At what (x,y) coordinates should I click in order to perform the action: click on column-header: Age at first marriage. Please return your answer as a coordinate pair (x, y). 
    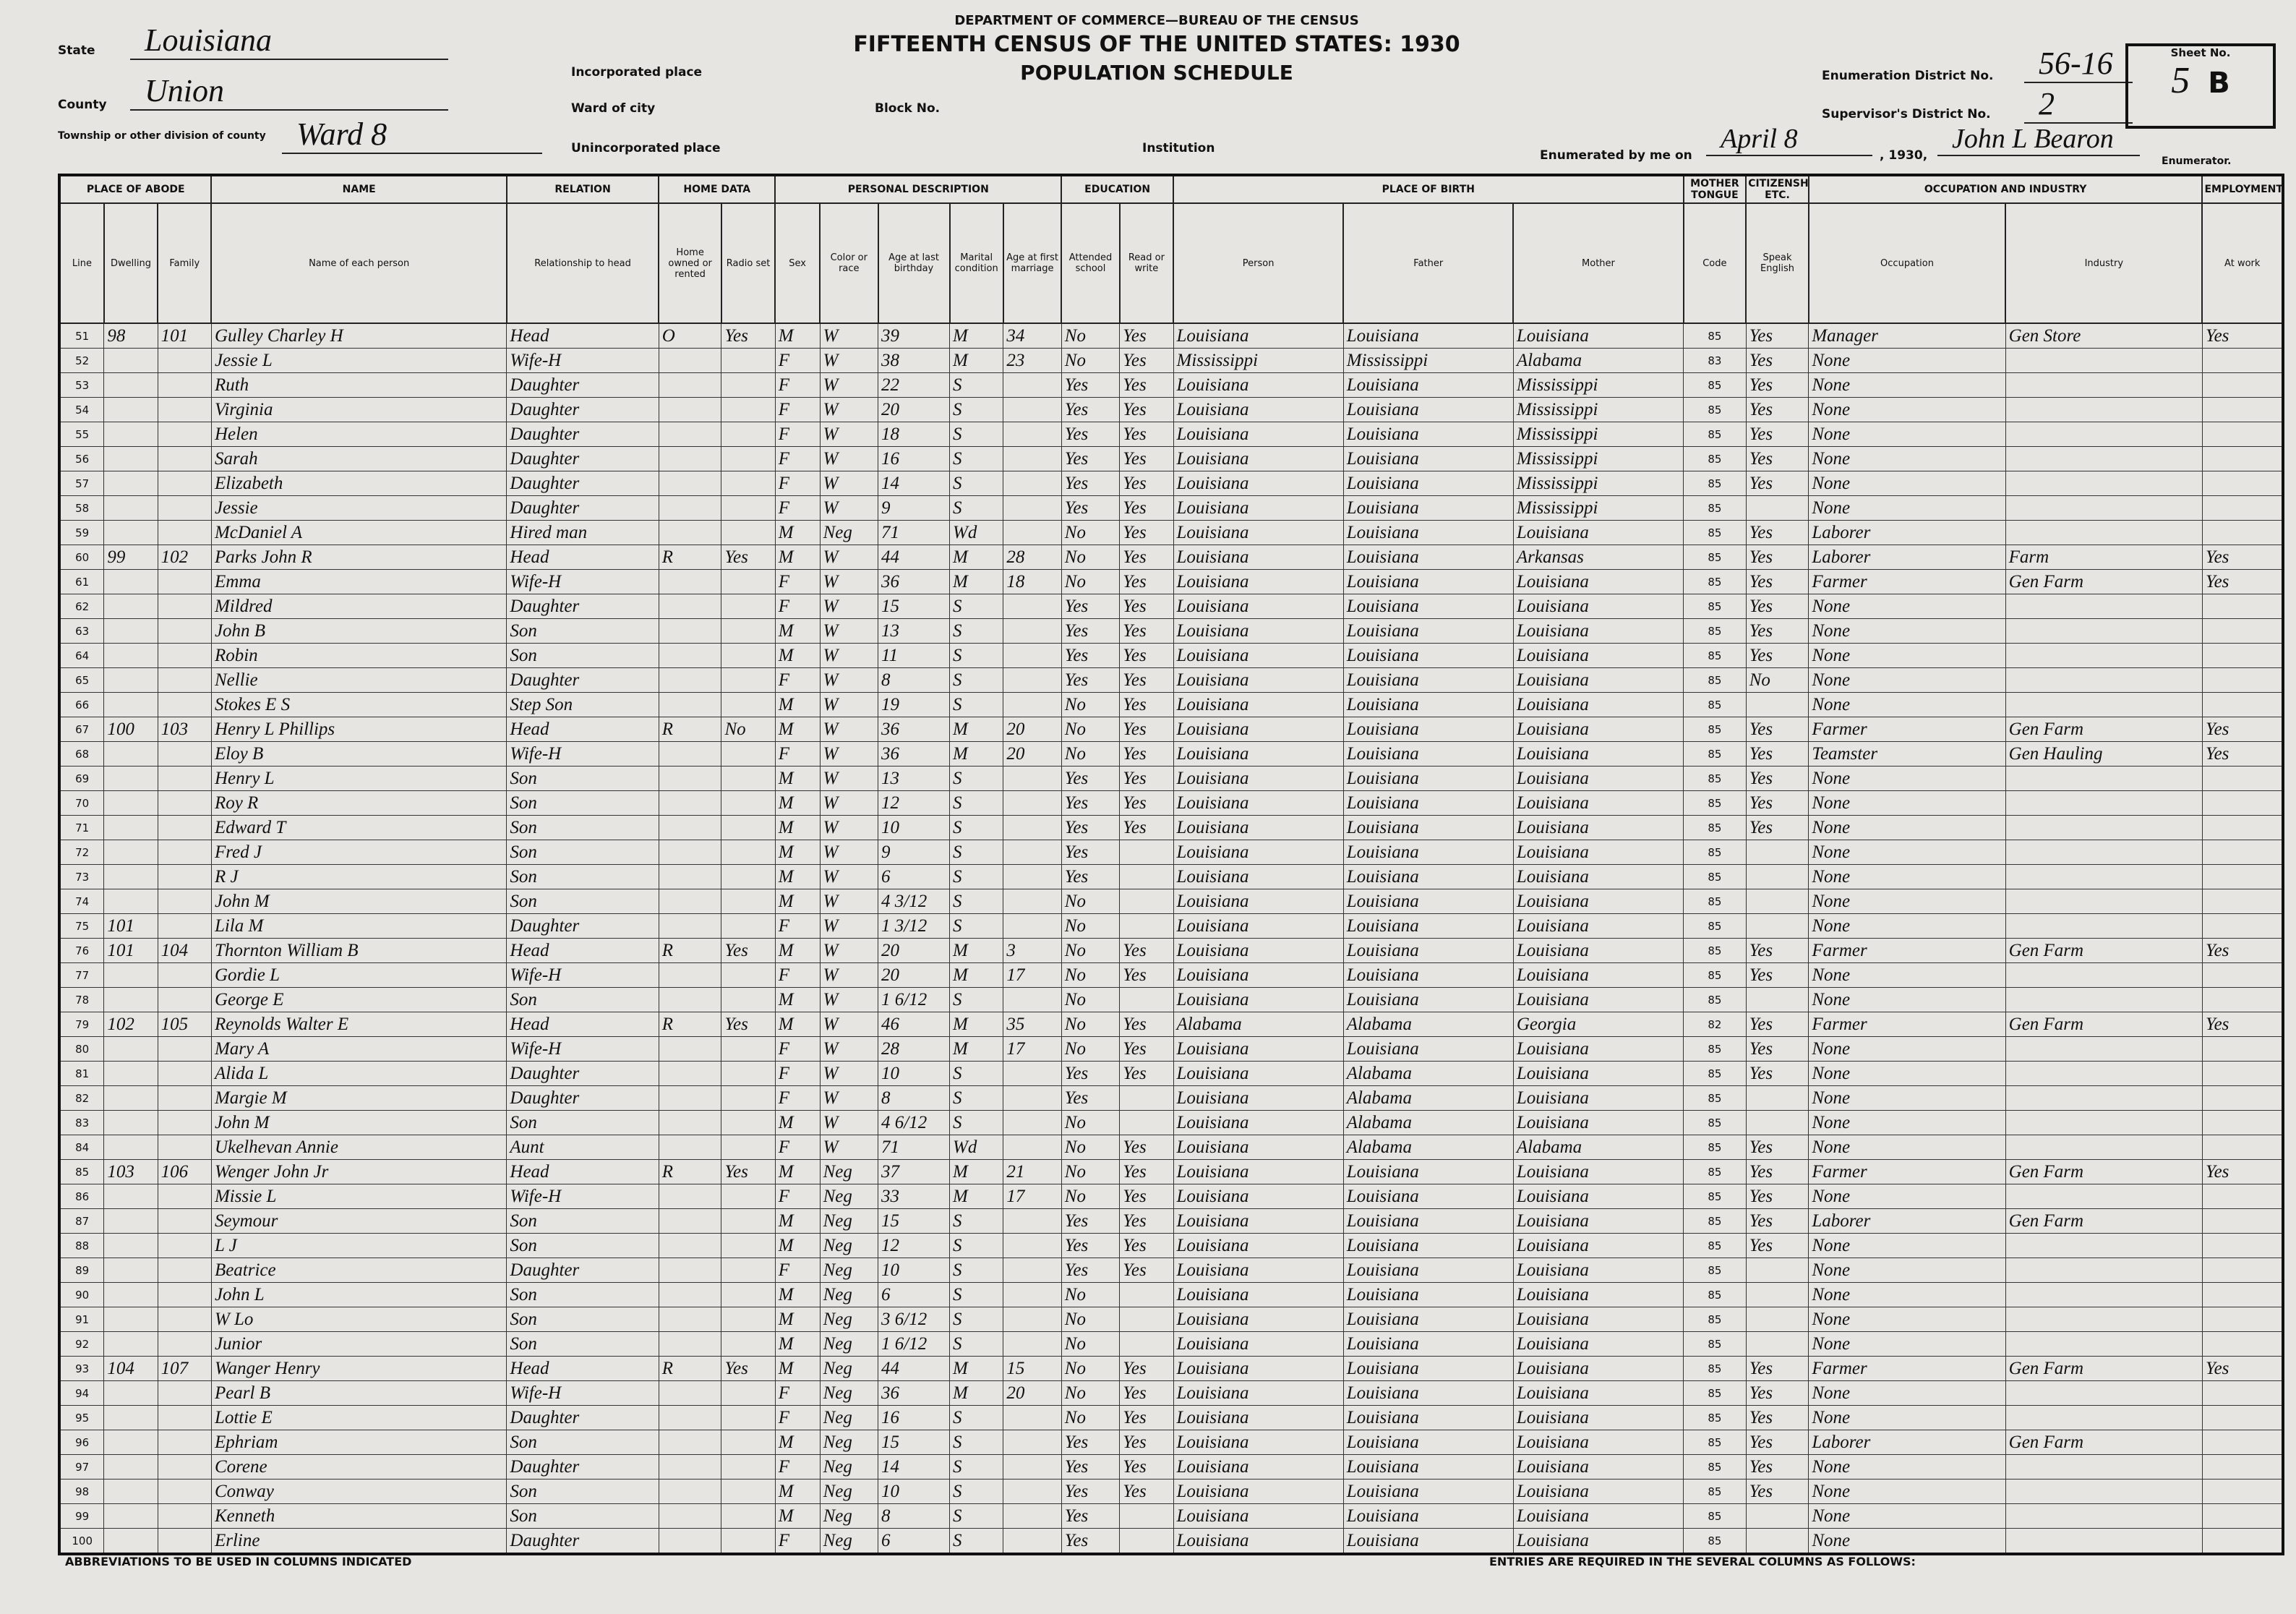
    Looking at the image, I should click on (1032, 263).